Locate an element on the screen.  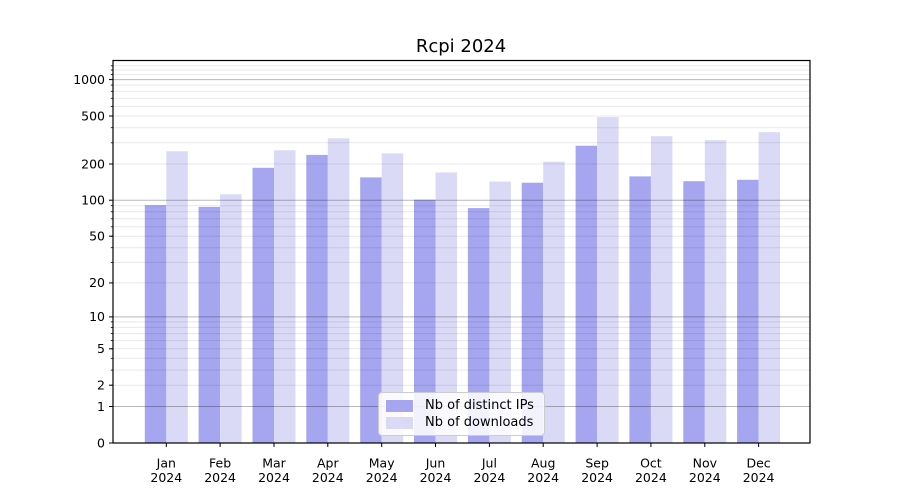
bar-distinct-ips-oct is located at coordinates (640, 309).